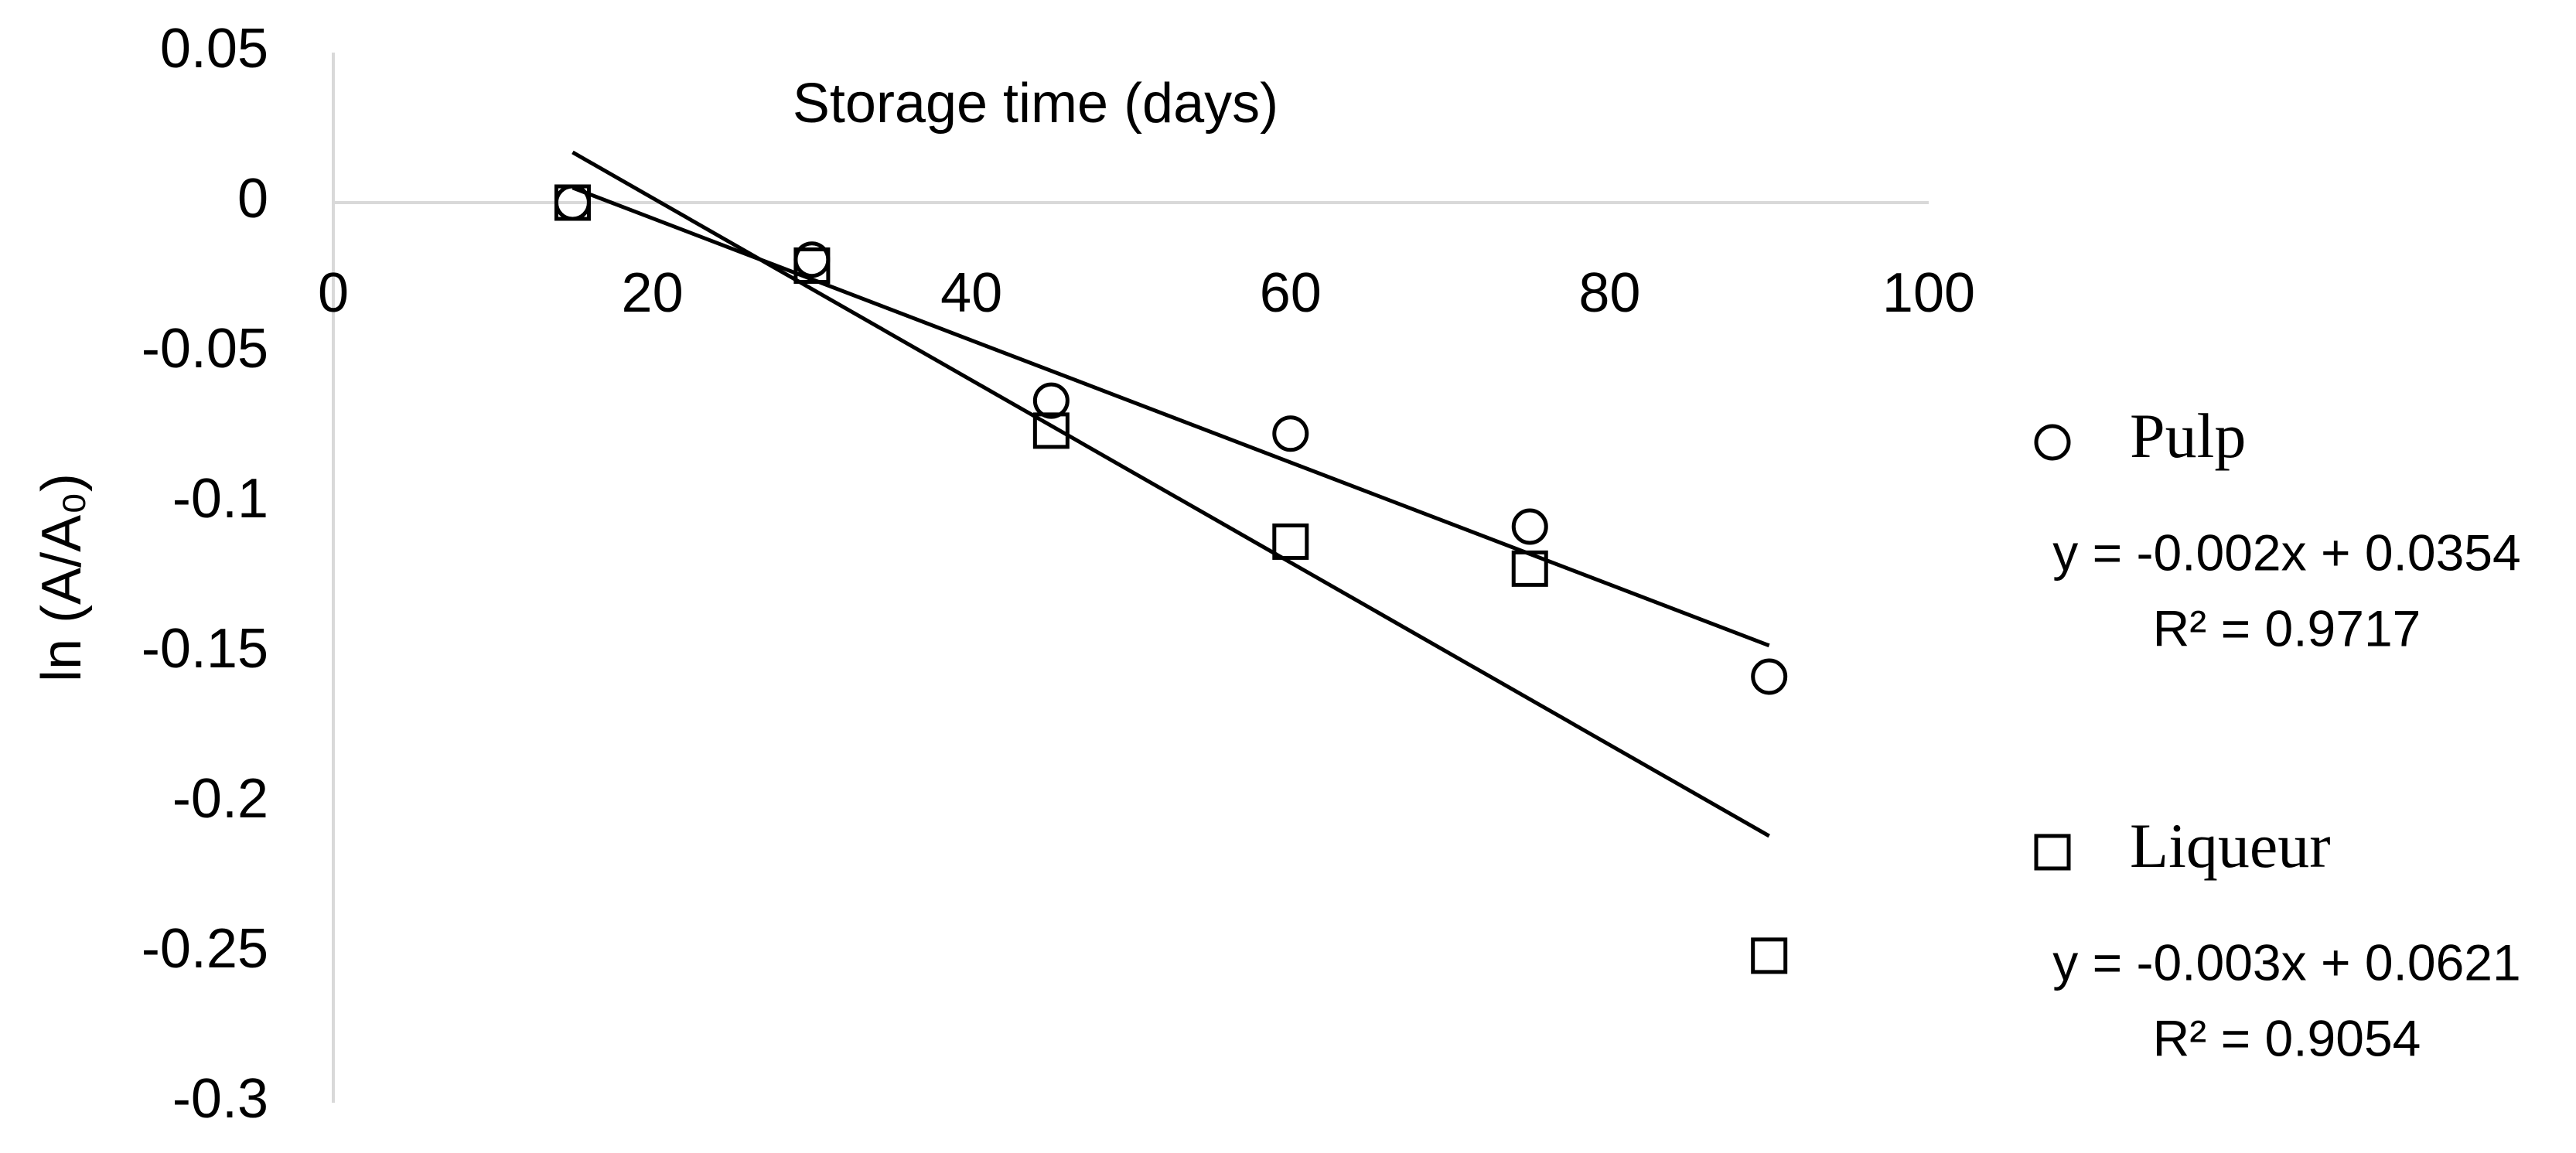 The height and width of the screenshot is (1153, 2576). I want to click on legend-label: Liqueur, so click(2230, 845).